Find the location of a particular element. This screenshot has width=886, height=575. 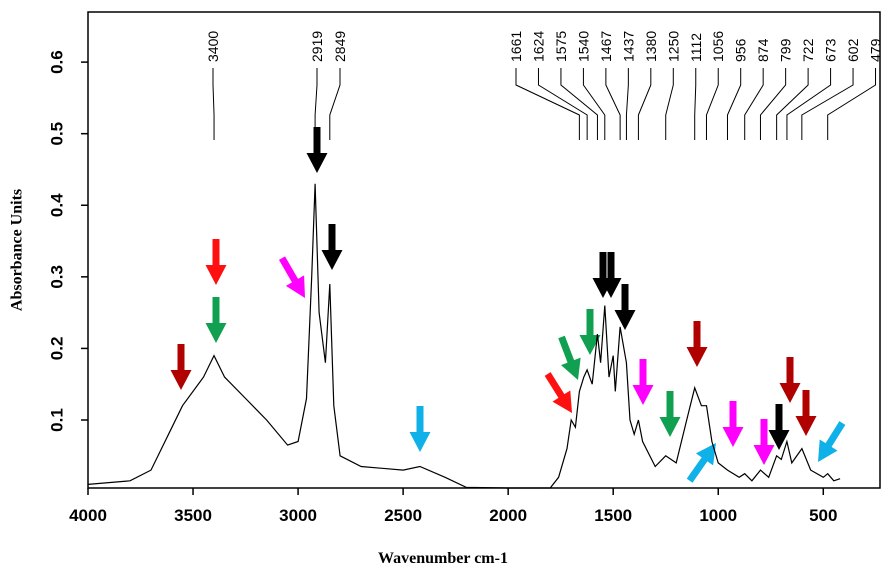

peak-label: 479 is located at coordinates (876, 50).